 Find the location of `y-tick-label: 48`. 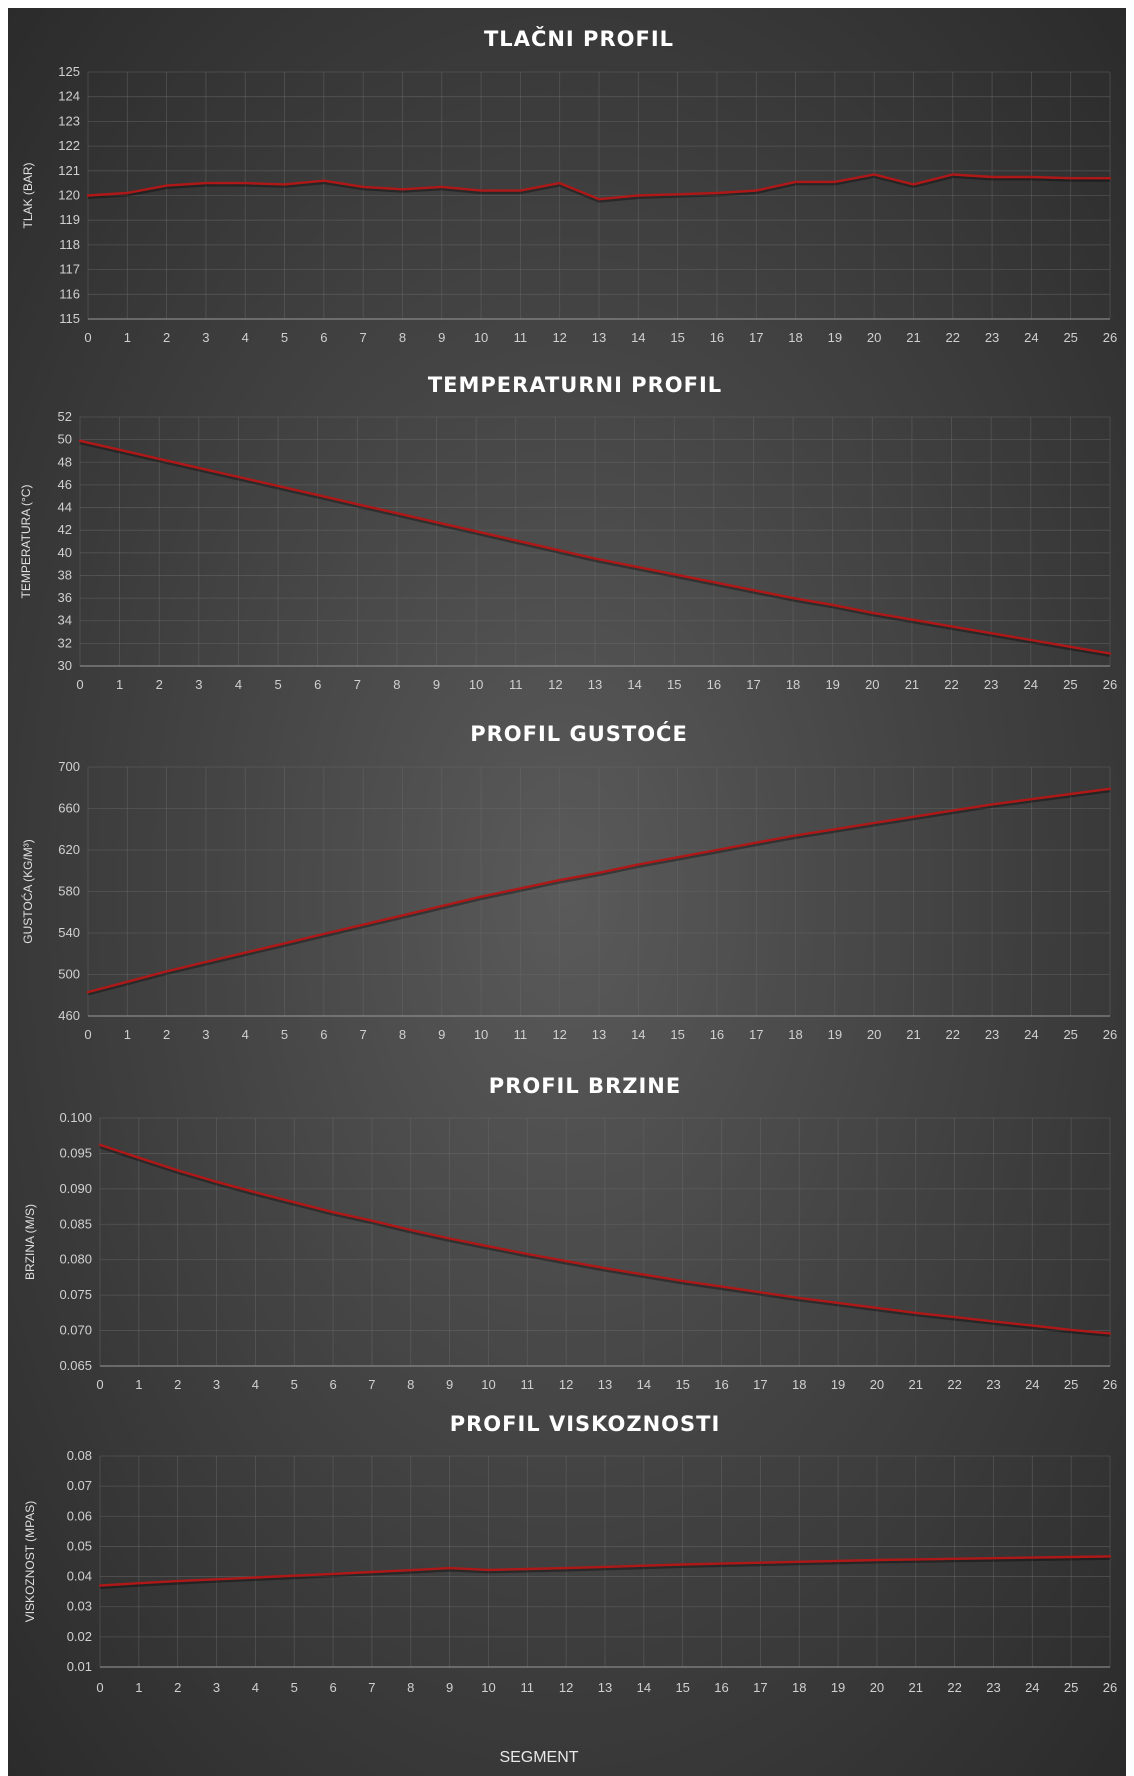

y-tick-label: 48 is located at coordinates (65, 461).